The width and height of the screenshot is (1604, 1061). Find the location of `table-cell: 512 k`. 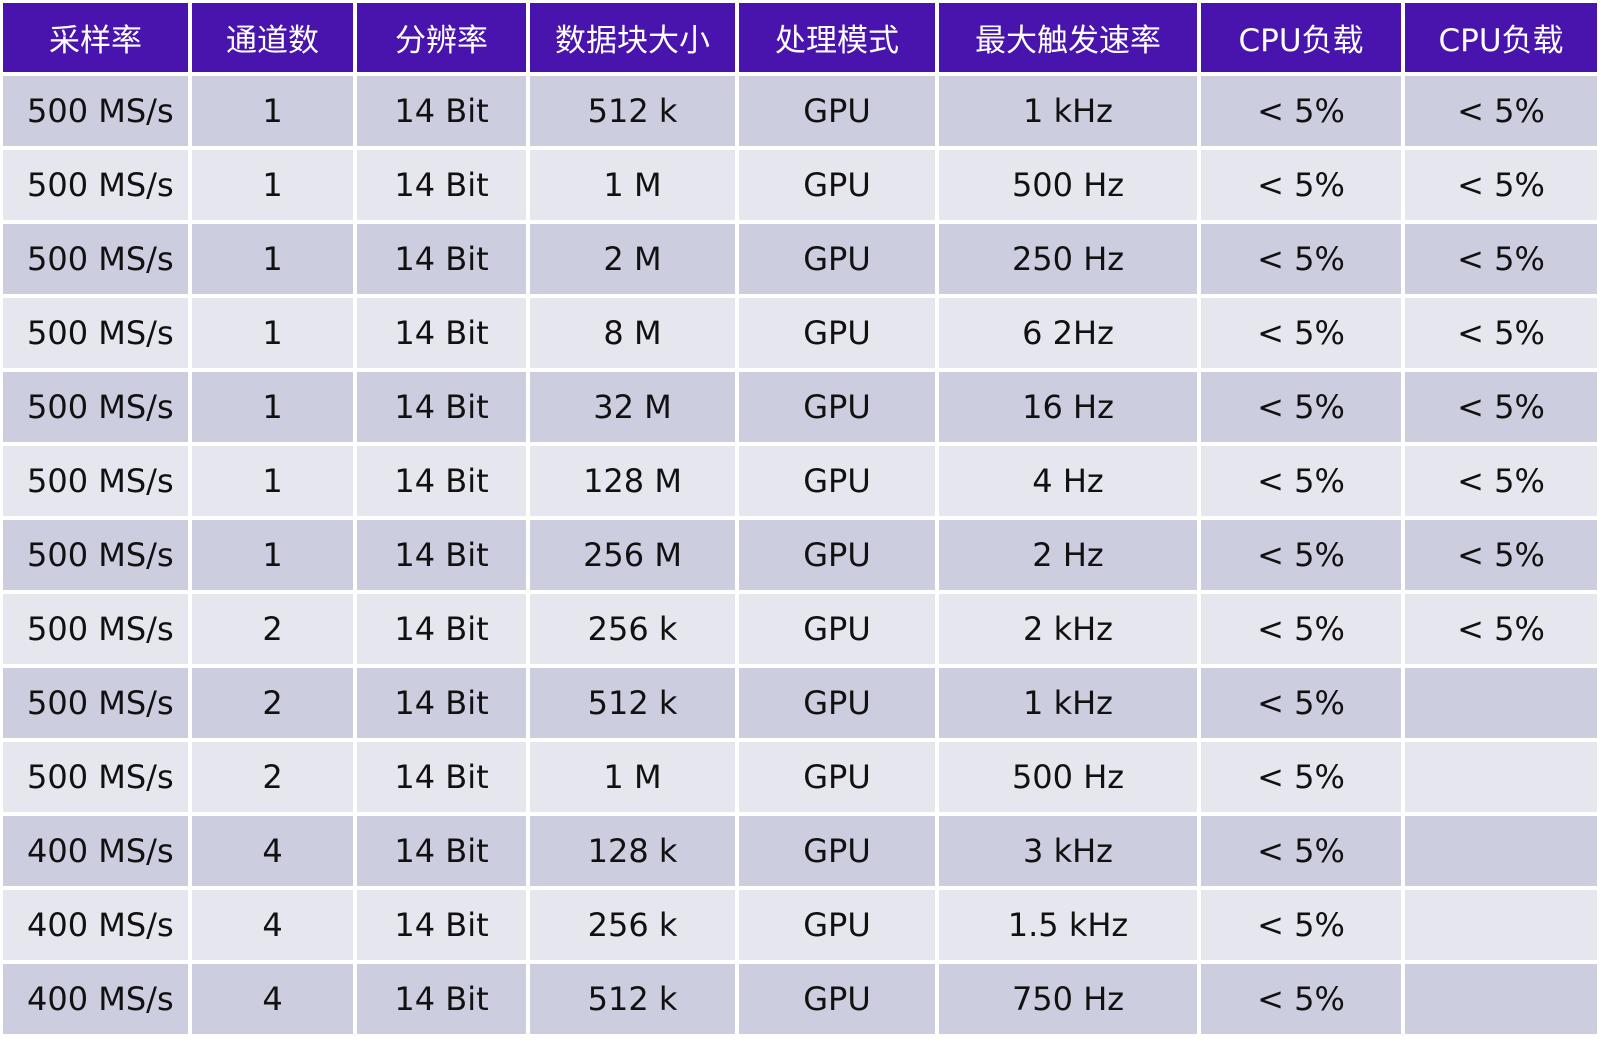

table-cell: 512 k is located at coordinates (632, 111).